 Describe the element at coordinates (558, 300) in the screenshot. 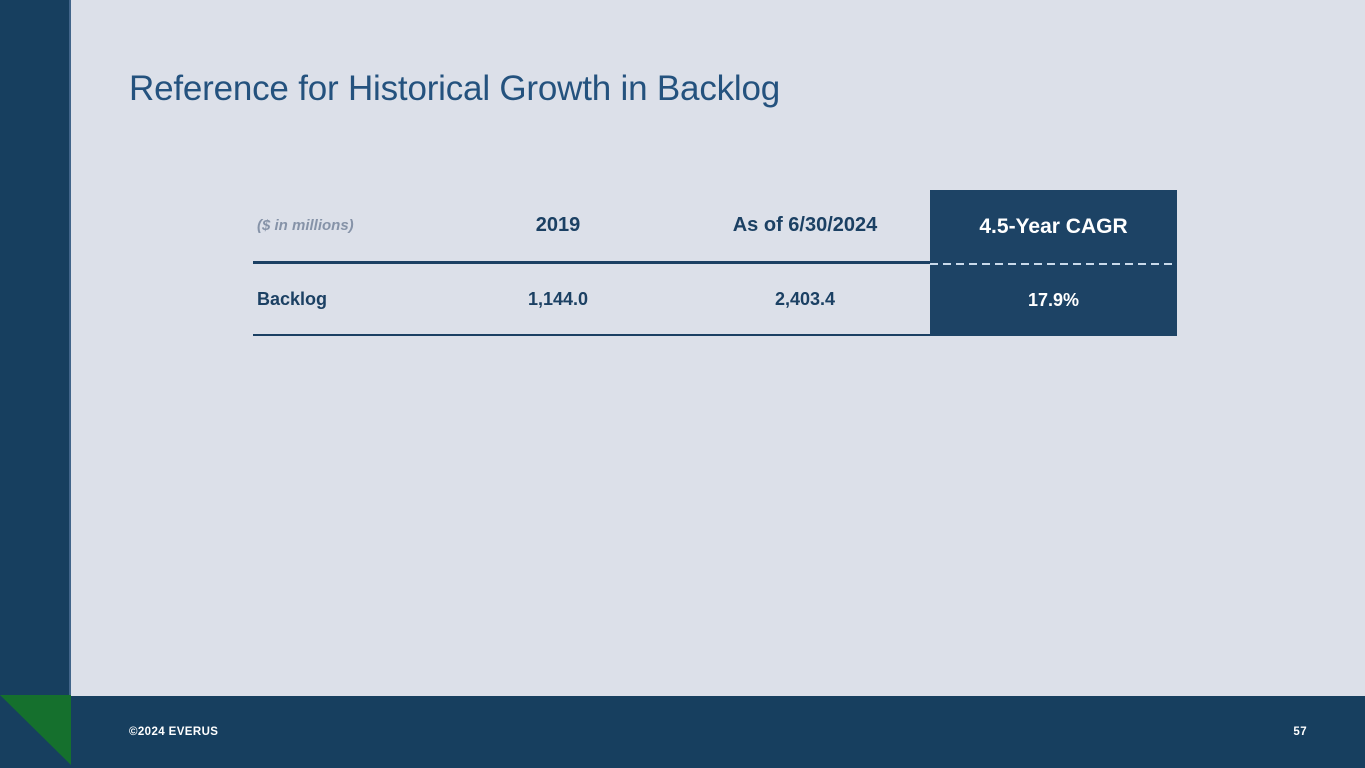

I see `table-value-2019: 1,144.0` at that location.